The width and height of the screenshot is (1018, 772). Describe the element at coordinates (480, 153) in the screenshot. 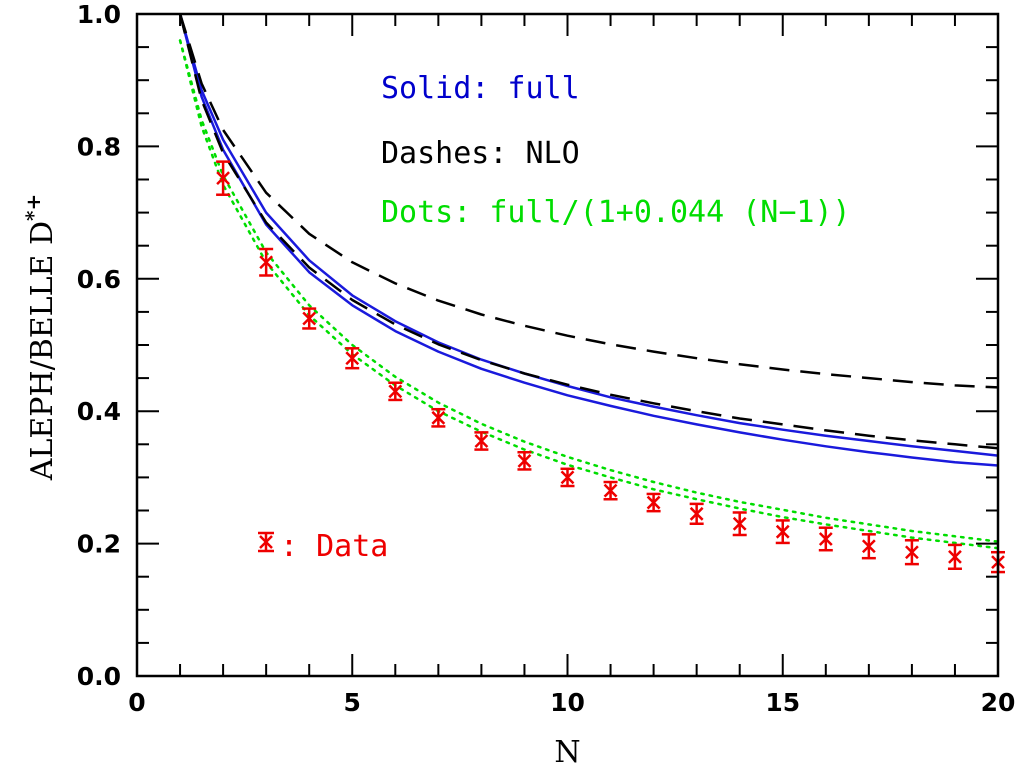

I see `legend-dashes: Dashes: NLO` at that location.